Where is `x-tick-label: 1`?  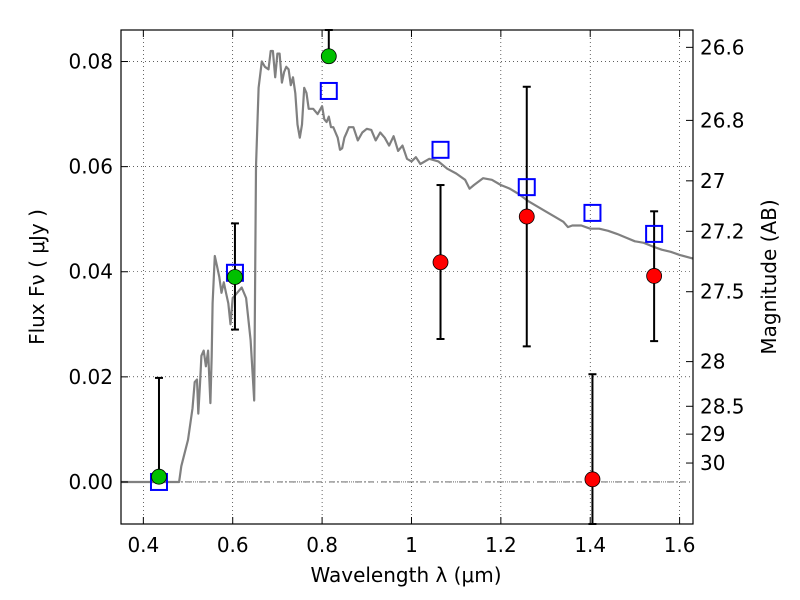 x-tick-label: 1 is located at coordinates (411, 545).